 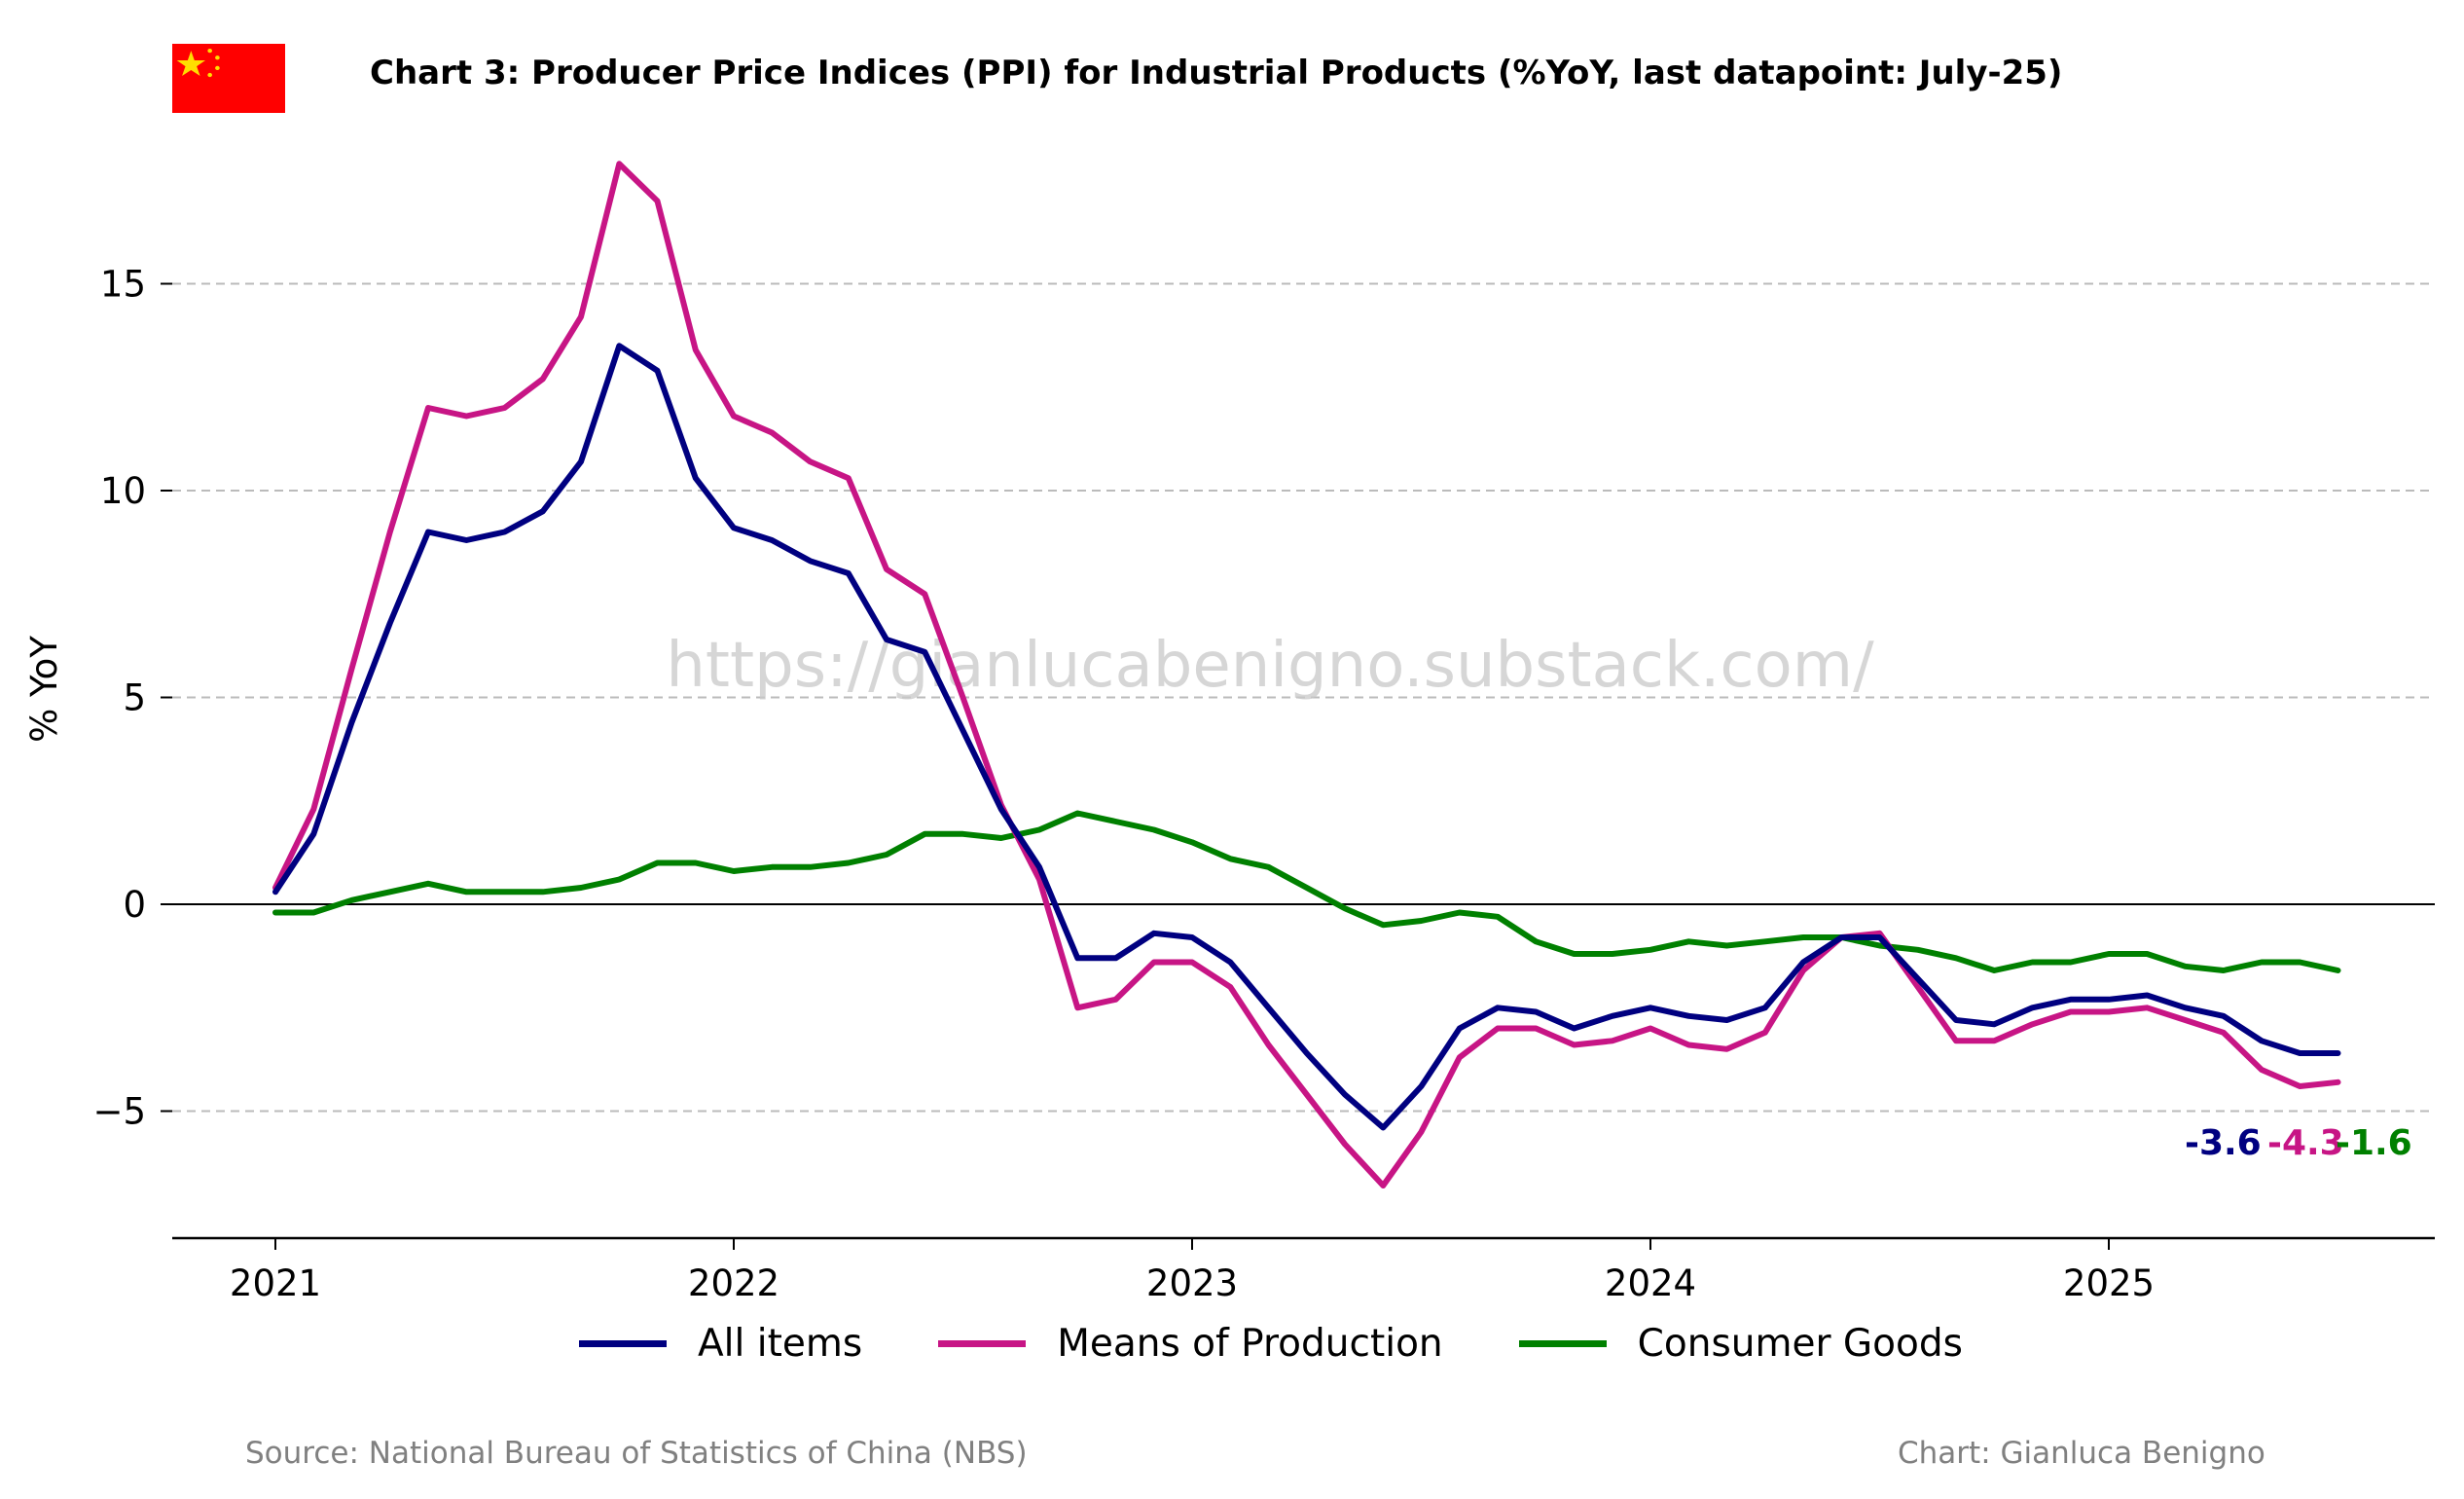 What do you see at coordinates (123, 491) in the screenshot?
I see `y-tick-label: 10` at bounding box center [123, 491].